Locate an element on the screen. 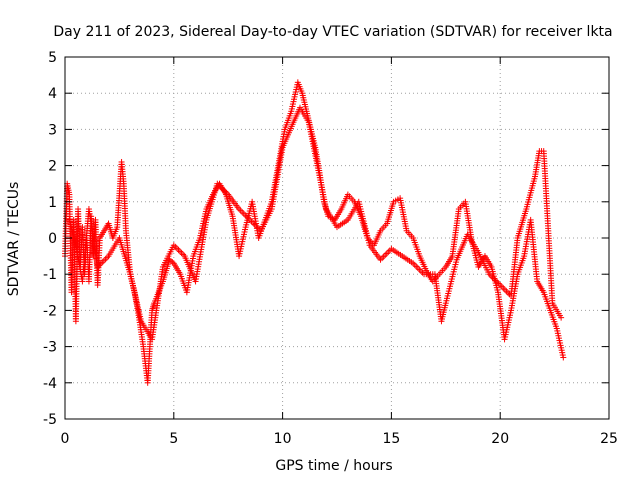 Image resolution: width=640 pixels, height=480 pixels. y-tick-label: -1 is located at coordinates (50, 275).